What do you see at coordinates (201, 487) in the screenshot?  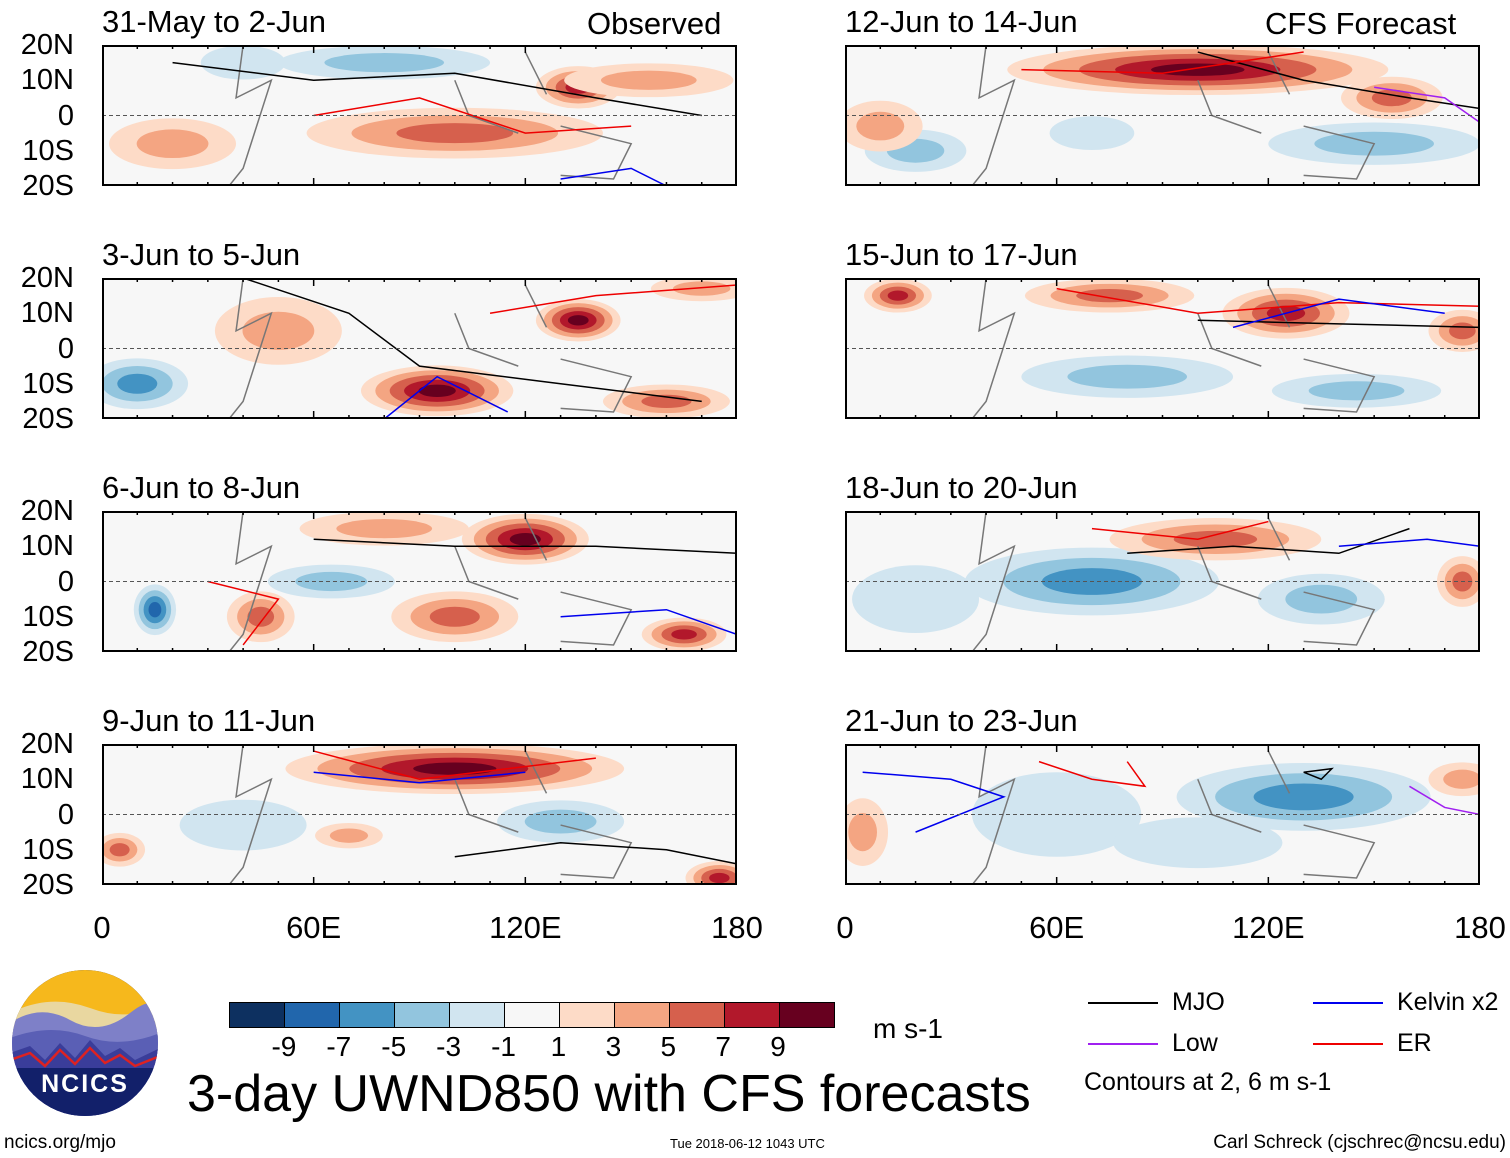 I see `panel-title: 6-Jun to 8-Jun` at bounding box center [201, 487].